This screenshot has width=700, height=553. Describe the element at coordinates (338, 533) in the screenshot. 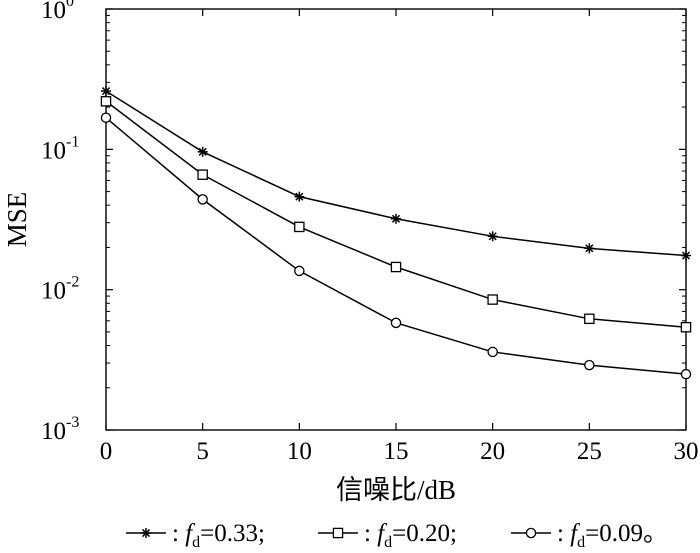

I see `legend-marker-square` at that location.